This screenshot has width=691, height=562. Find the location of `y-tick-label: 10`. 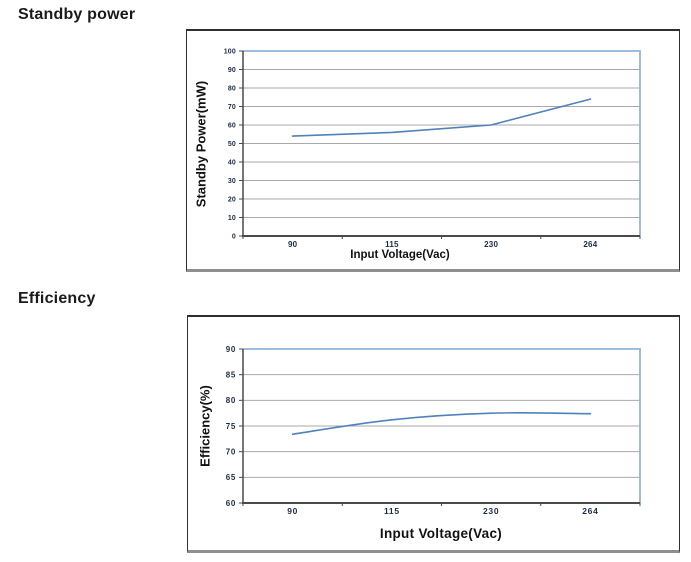

y-tick-label: 10 is located at coordinates (232, 218).